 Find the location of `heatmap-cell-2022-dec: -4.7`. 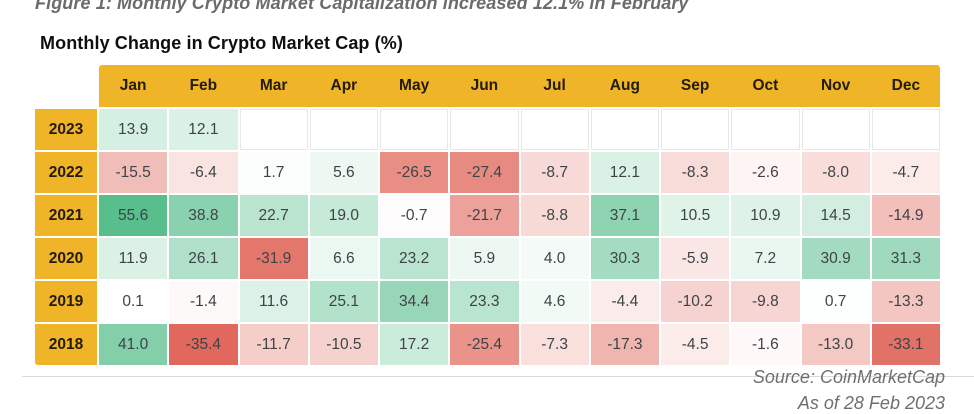

heatmap-cell-2022-dec: -4.7 is located at coordinates (905, 172).